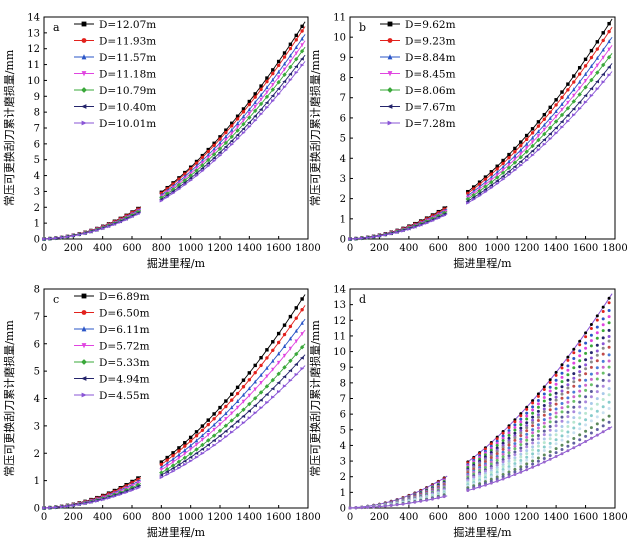 Image resolution: width=632 pixels, height=544 pixels. I want to click on y-tick-label: 9, so click(343, 368).